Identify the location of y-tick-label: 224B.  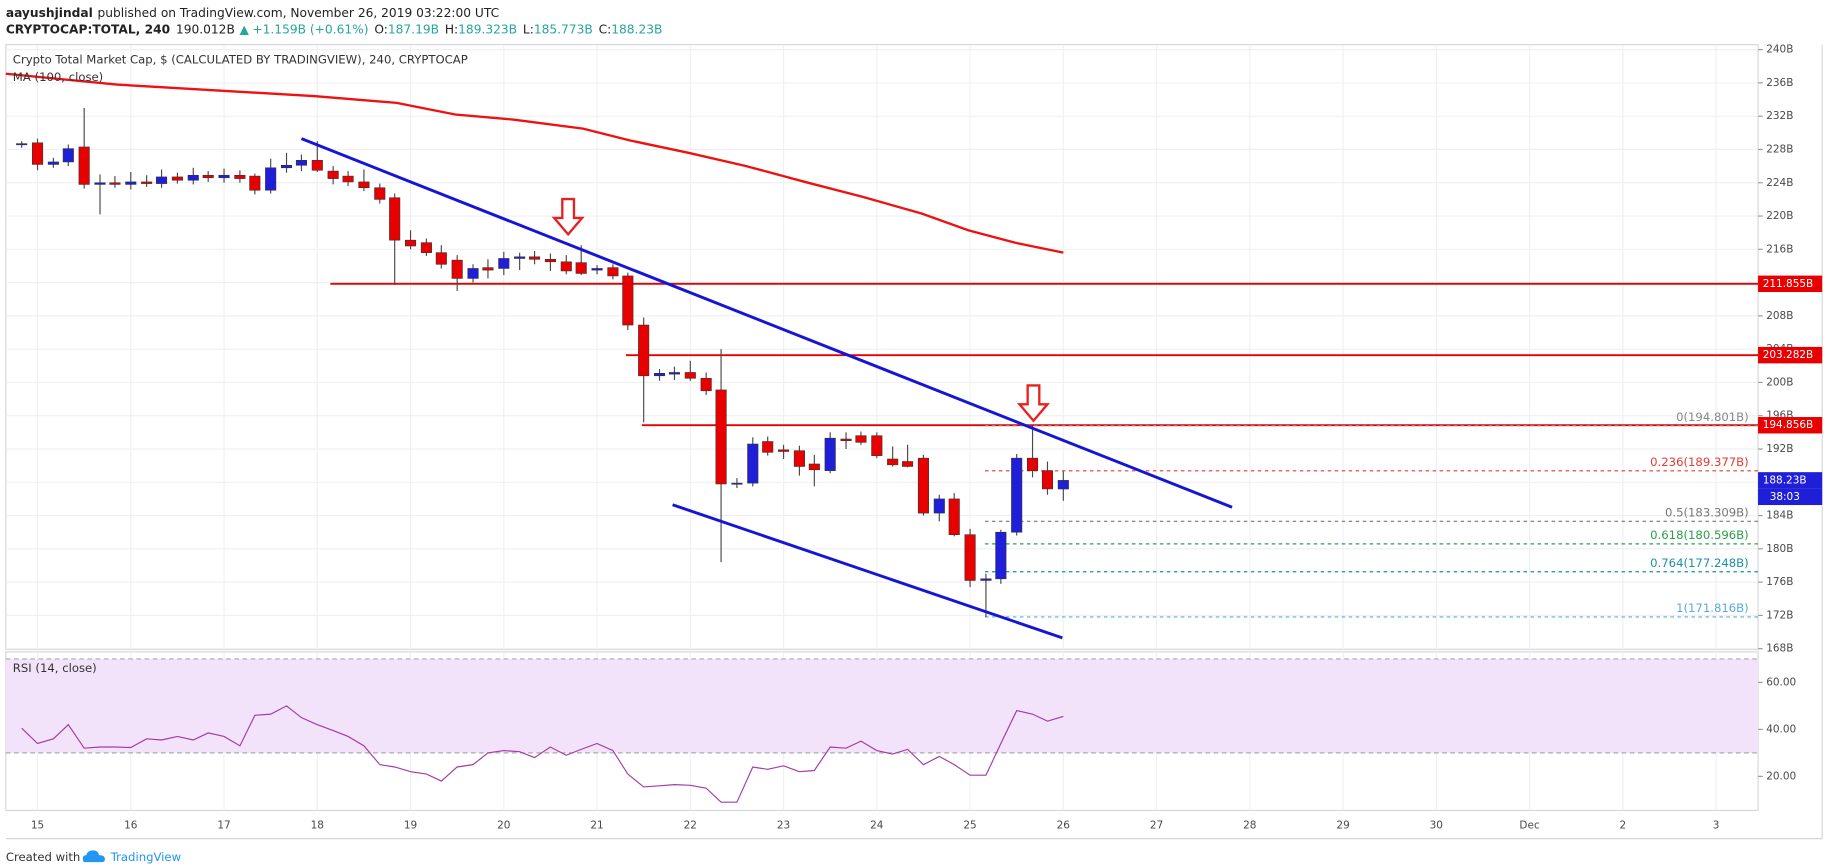
(1779, 183).